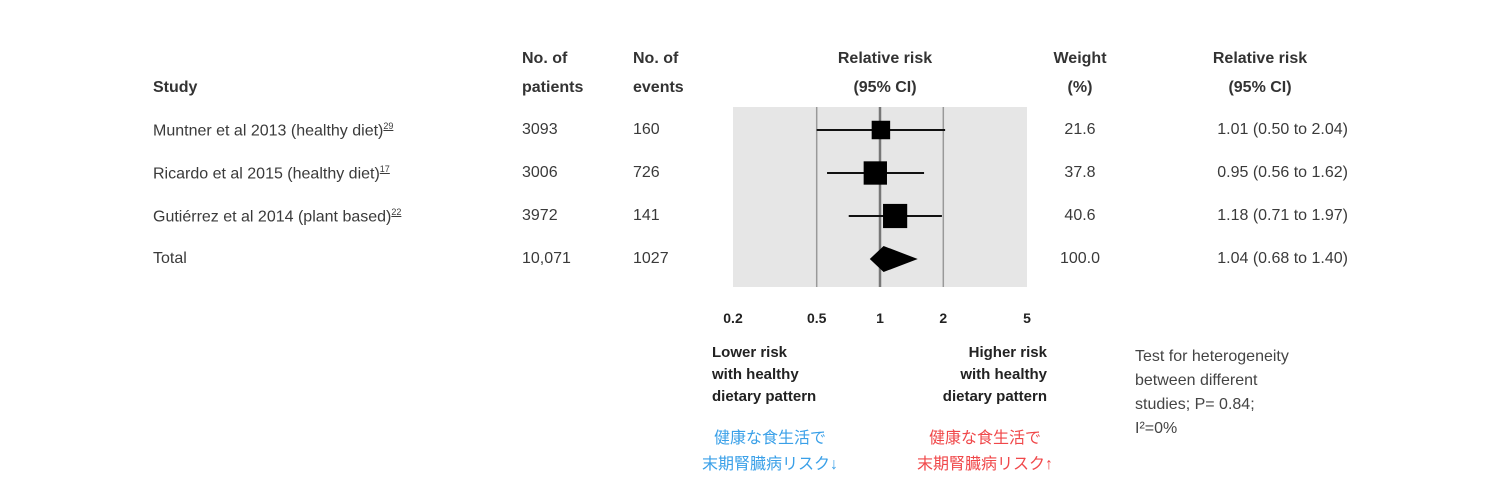 The height and width of the screenshot is (500, 1500). Describe the element at coordinates (1282, 215) in the screenshot. I see `rr-text: 1.18 (0.71 to 1.97)` at that location.